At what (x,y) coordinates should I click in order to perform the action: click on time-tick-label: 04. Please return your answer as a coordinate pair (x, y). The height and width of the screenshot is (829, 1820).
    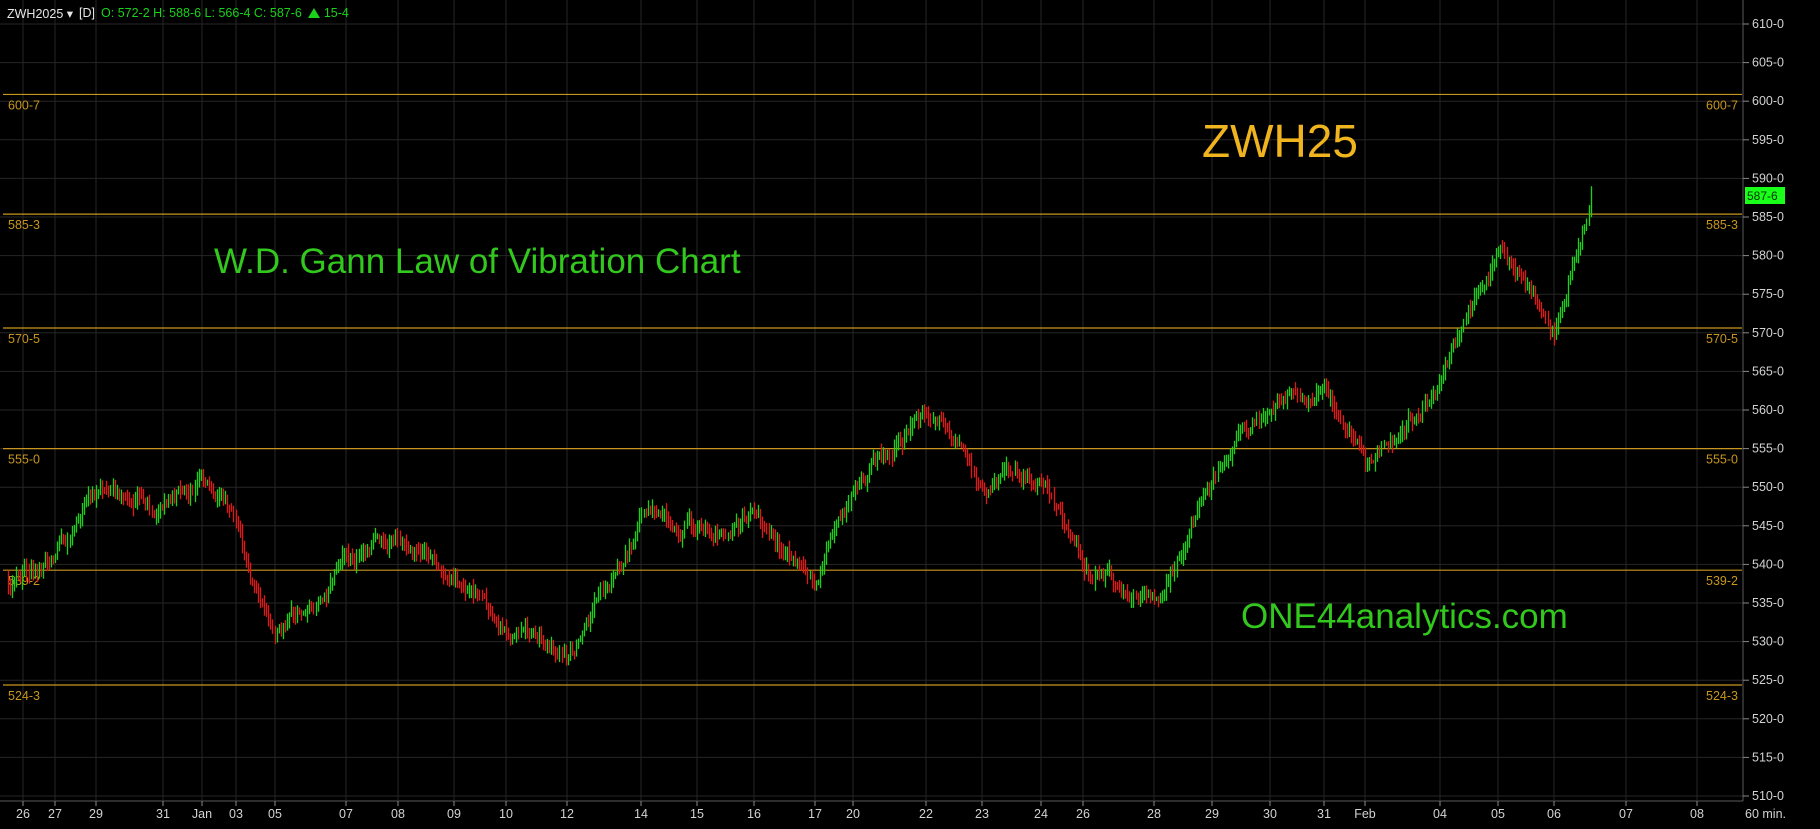
    Looking at the image, I should click on (1440, 814).